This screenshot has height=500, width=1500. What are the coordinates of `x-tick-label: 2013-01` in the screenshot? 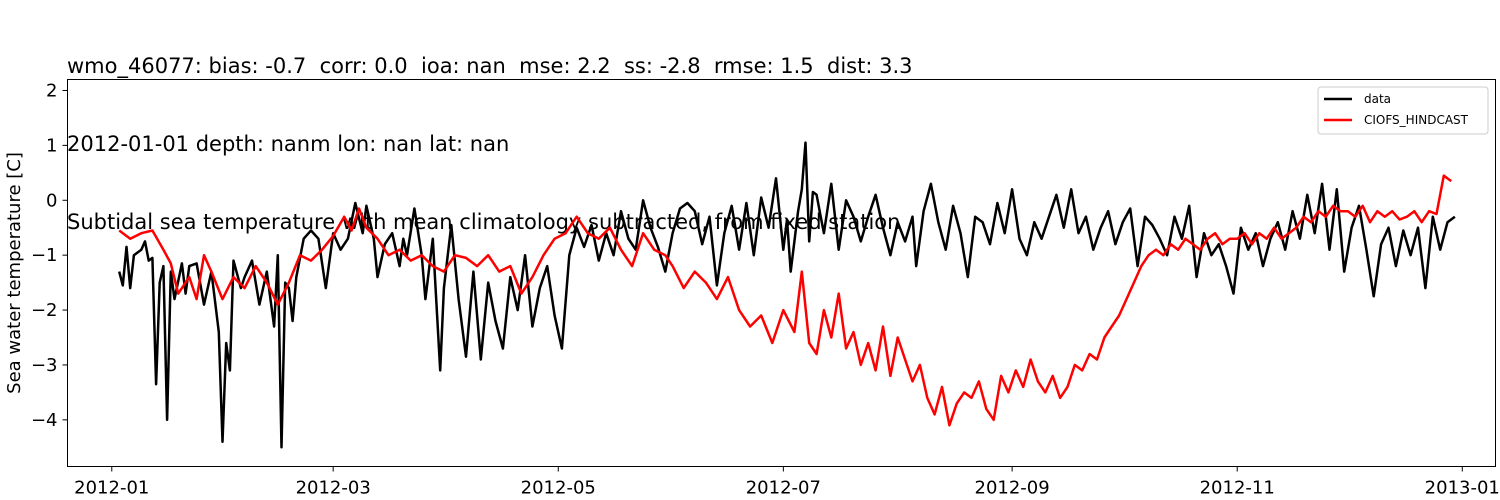 It's located at (1462, 488).